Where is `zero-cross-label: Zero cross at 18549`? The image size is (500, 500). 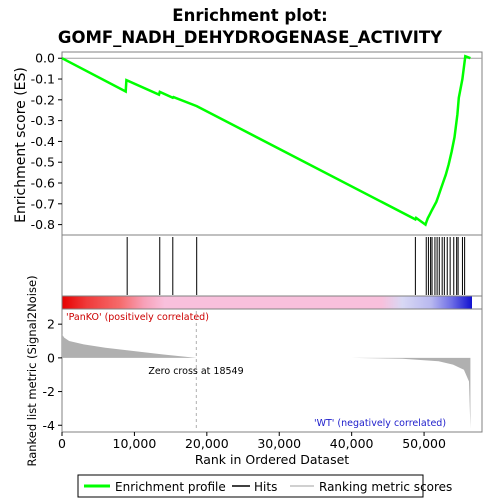
zero-cross-label: Zero cross at 18549 is located at coordinates (195, 371).